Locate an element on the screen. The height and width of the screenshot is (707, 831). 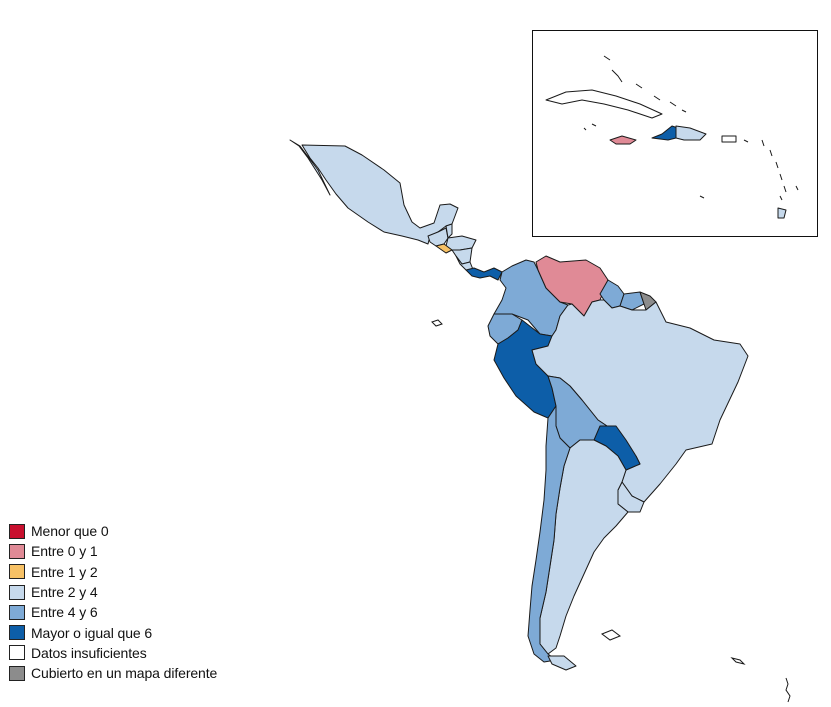
region-mexico is located at coordinates (374, 192).